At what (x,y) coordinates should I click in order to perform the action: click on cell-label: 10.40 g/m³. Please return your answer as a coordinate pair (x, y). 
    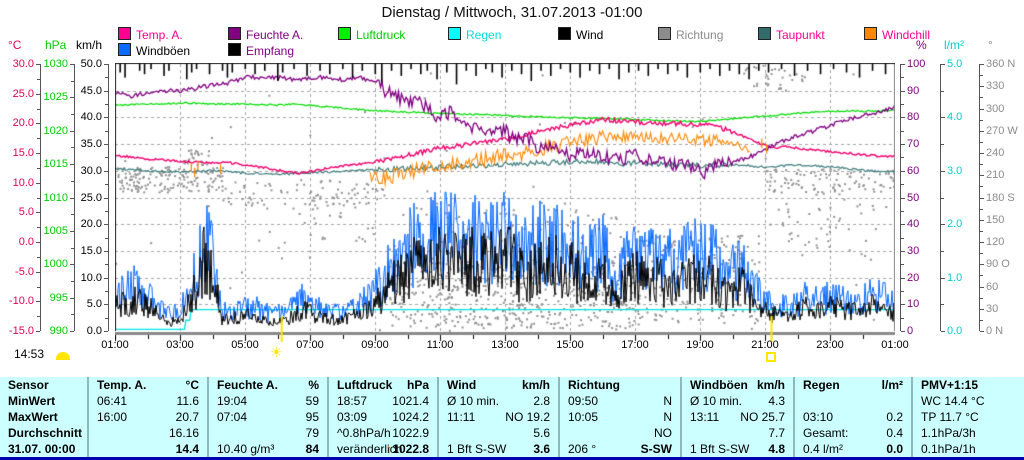
    Looking at the image, I should click on (246, 449).